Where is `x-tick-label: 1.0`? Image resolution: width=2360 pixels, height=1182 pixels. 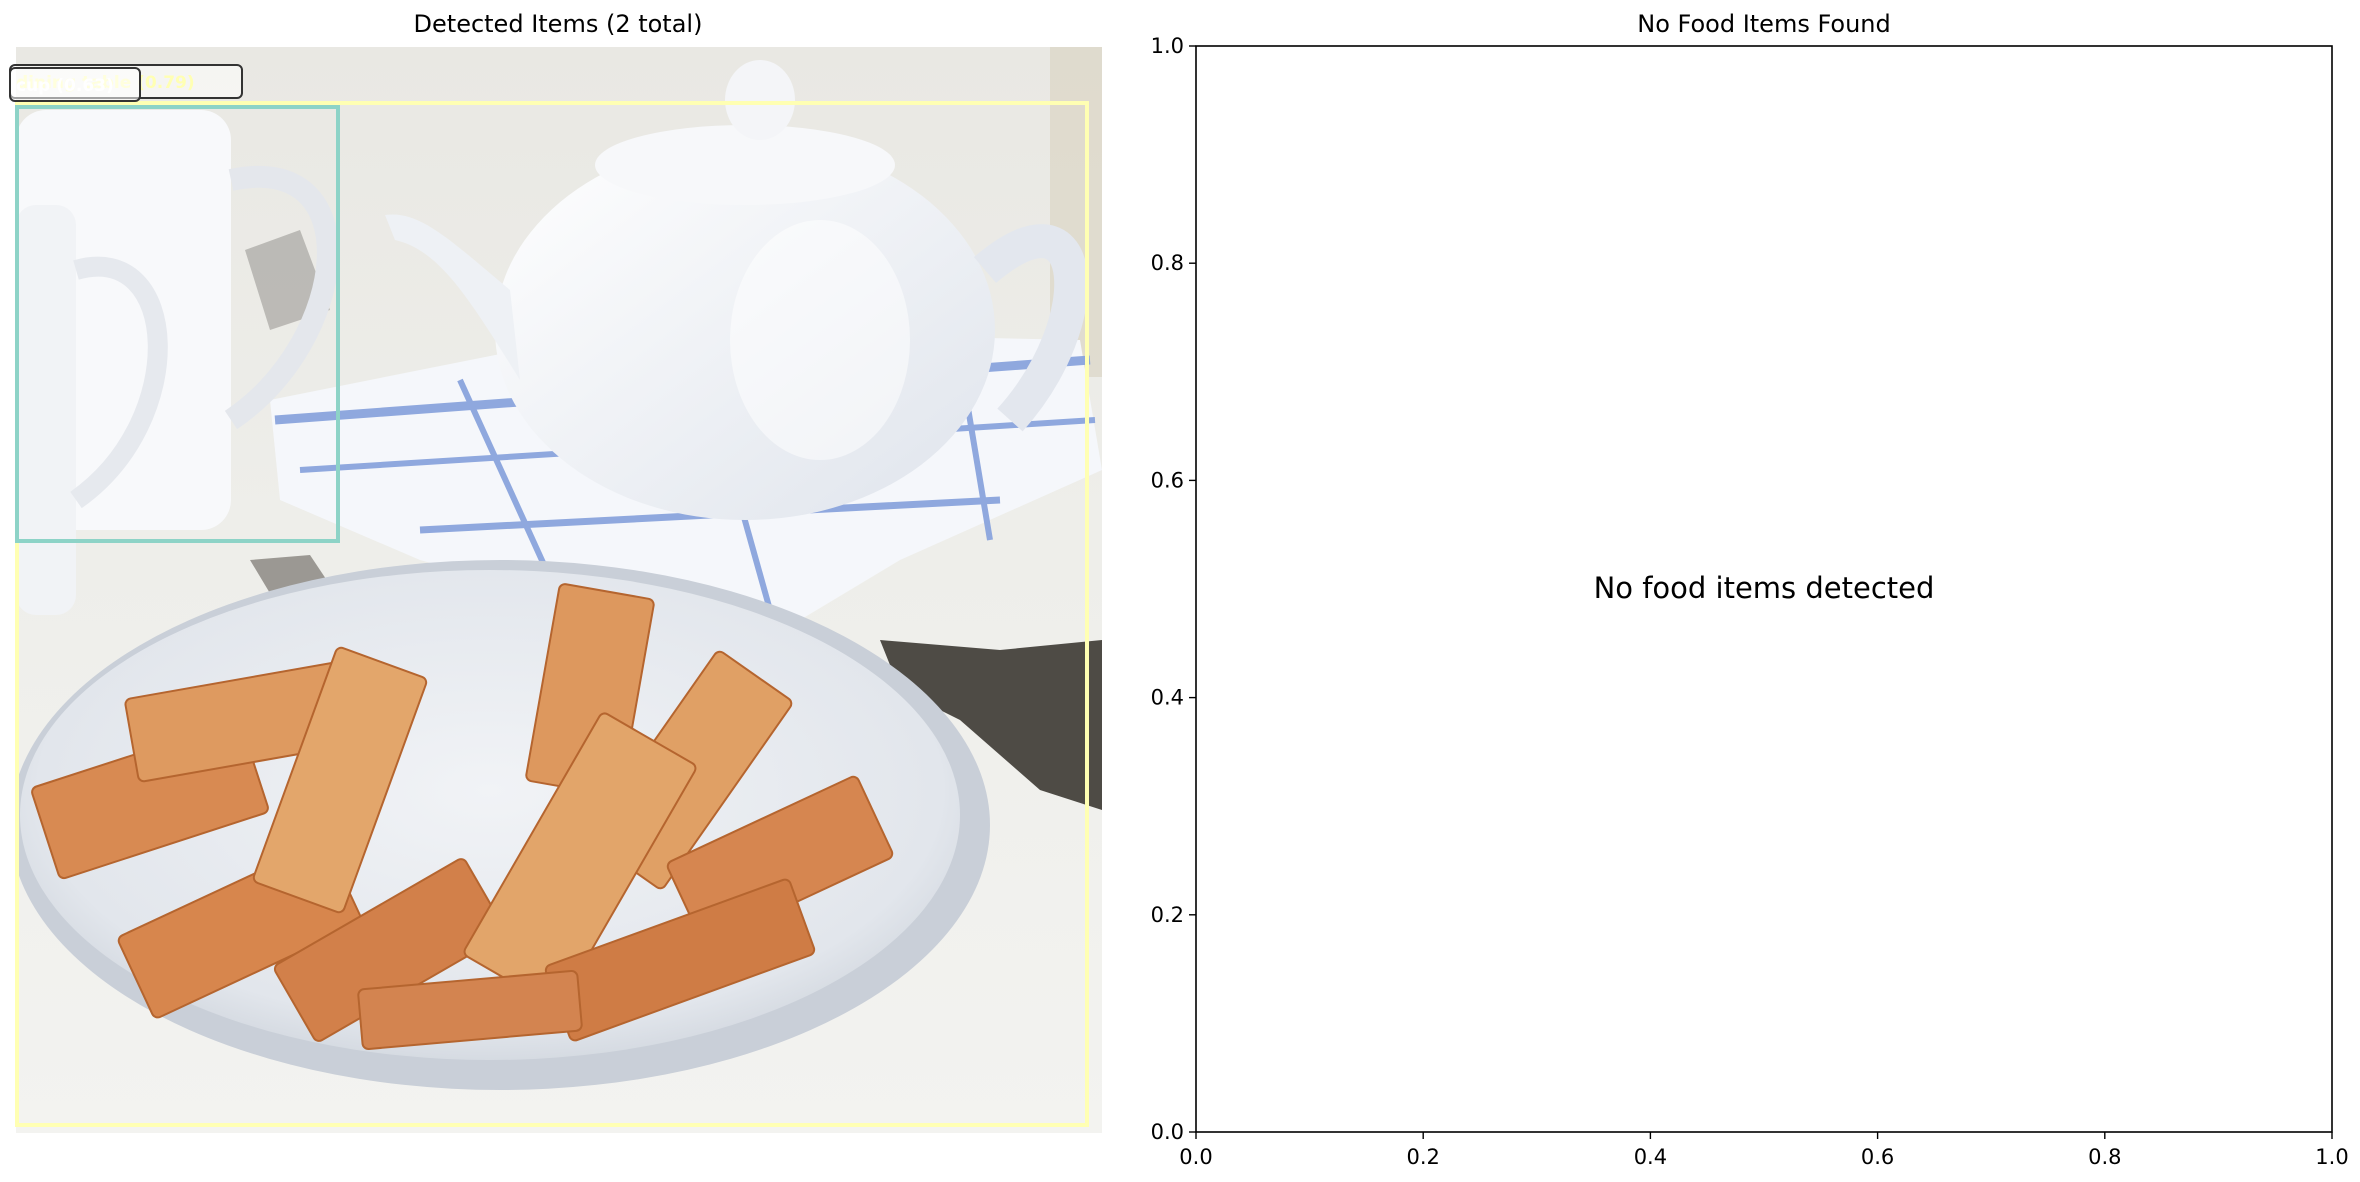
x-tick-label: 1.0 is located at coordinates (2331, 1157).